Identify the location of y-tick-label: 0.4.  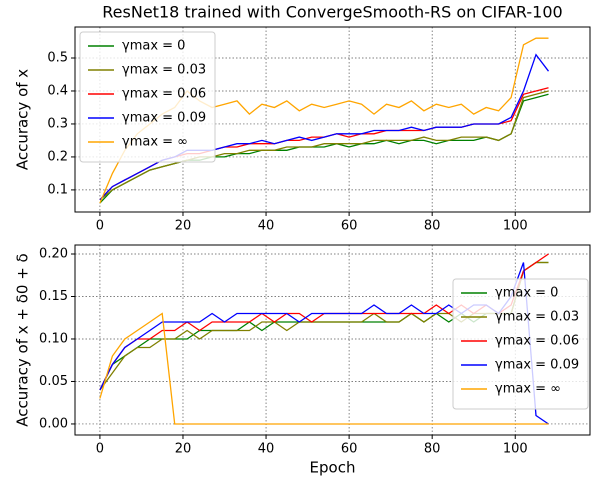
(57, 90).